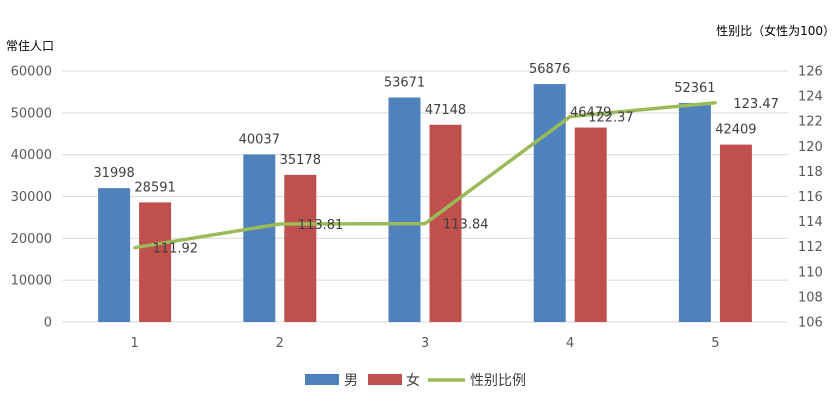  Describe the element at coordinates (810, 97) in the screenshot. I see `y-right-tick-label: 124` at that location.